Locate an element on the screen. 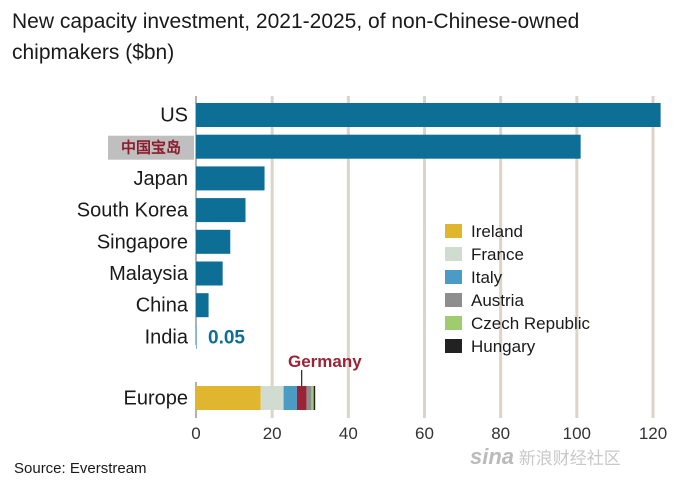 The width and height of the screenshot is (690, 494). category-label: Japan is located at coordinates (161, 179).